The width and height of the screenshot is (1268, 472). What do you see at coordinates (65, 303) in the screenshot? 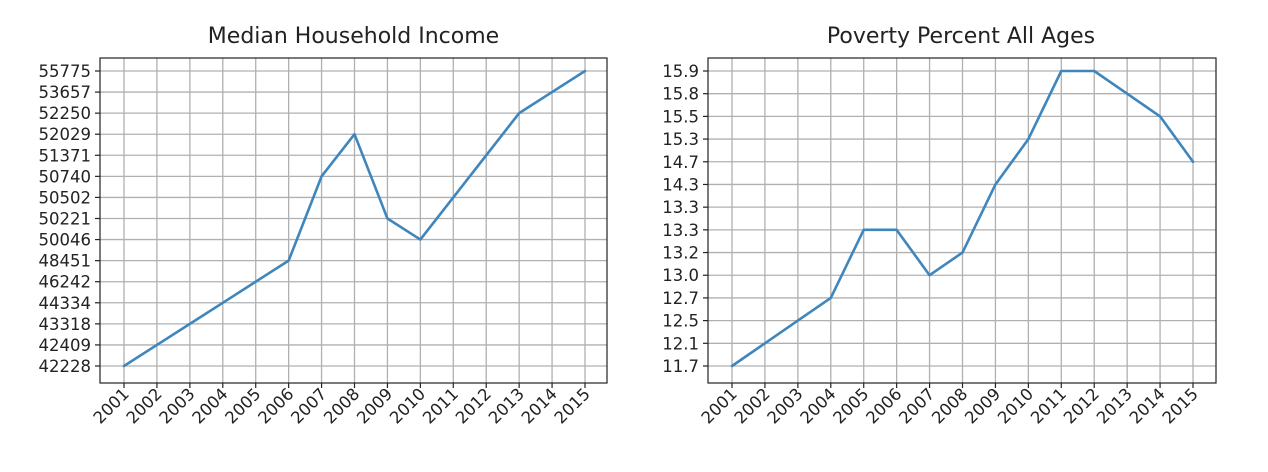
I see `y-tick-label: 44334` at bounding box center [65, 303].